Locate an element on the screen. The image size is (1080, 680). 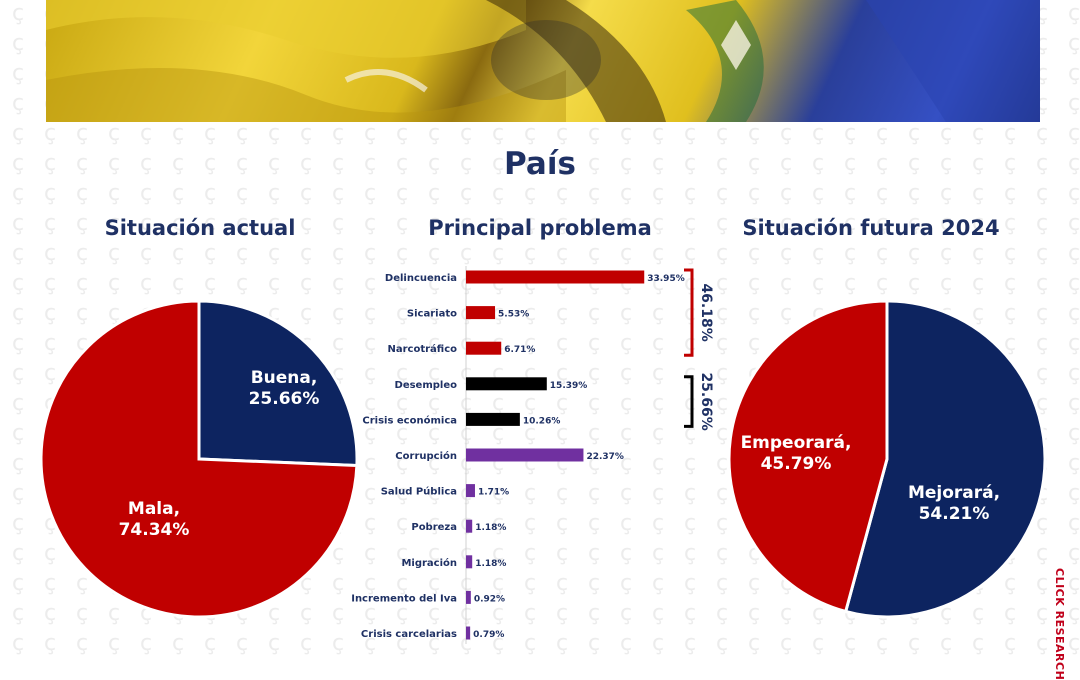
group-total-label: 46.18% is located at coordinates (706, 312).